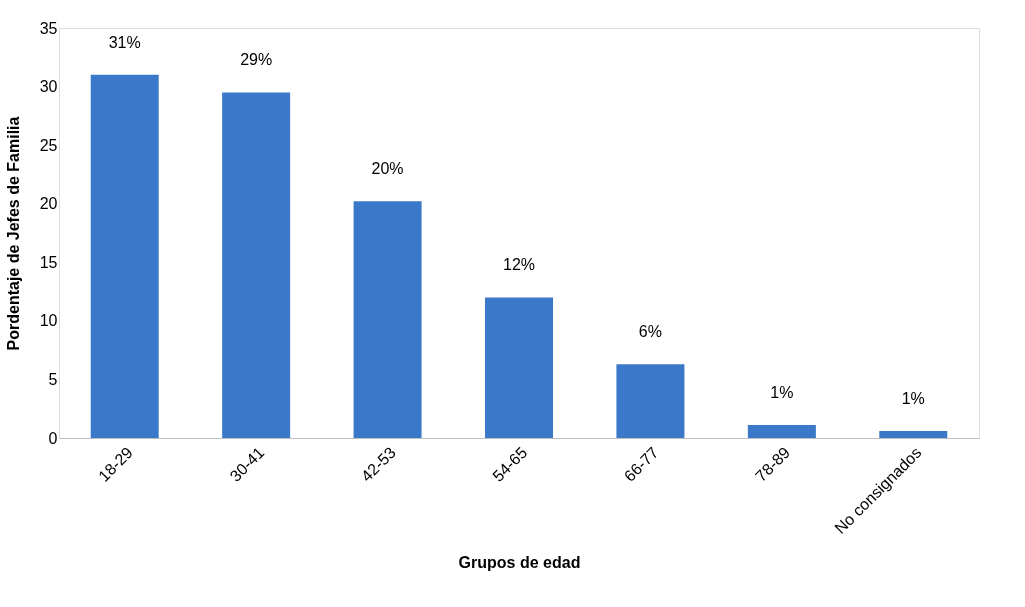 The image size is (1025, 607). What do you see at coordinates (13, 233) in the screenshot?
I see `y-axis-title: Pordentaje de Jefes de Familia` at bounding box center [13, 233].